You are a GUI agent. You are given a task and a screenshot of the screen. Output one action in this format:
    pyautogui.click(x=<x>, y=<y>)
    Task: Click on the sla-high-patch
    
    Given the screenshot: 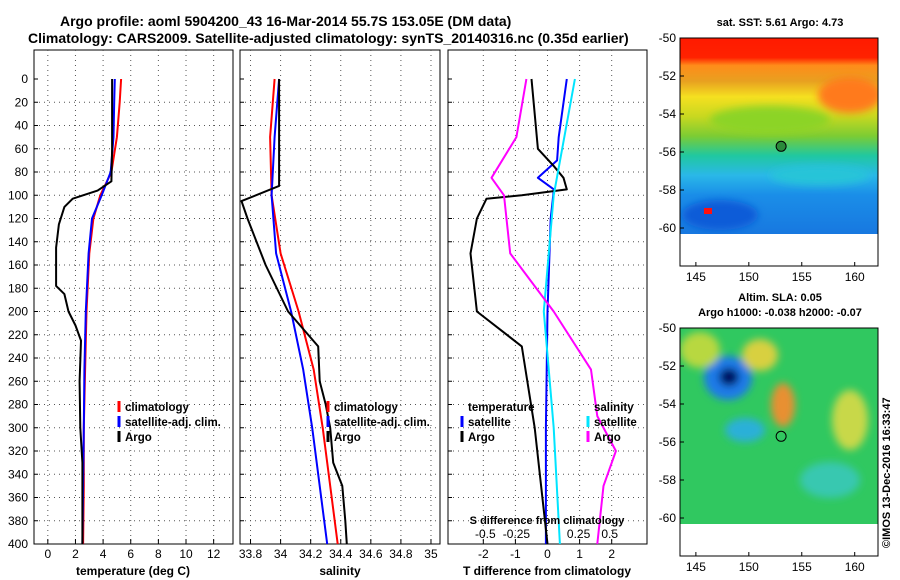 What is the action you would take?
    pyautogui.click(x=783, y=405)
    